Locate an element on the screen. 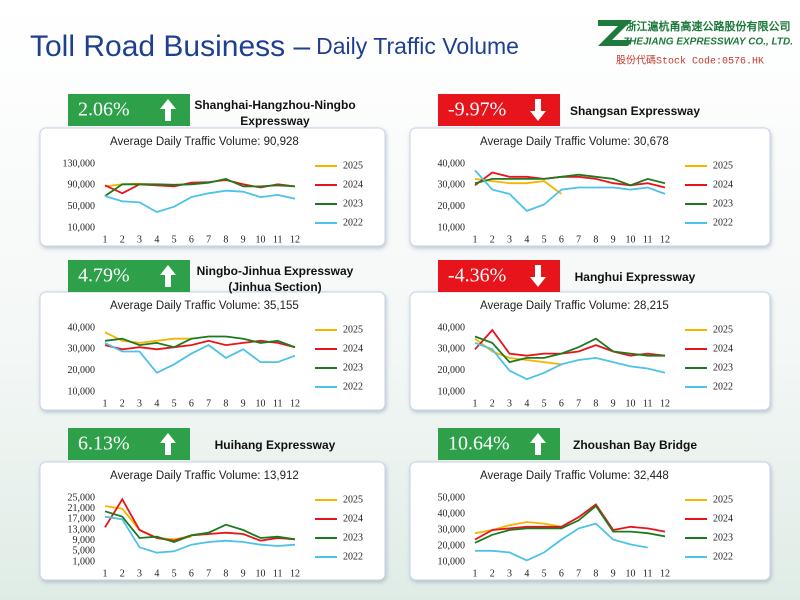 This screenshot has height=600, width=800. road-name: Shangsan Expressway is located at coordinates (635, 111).